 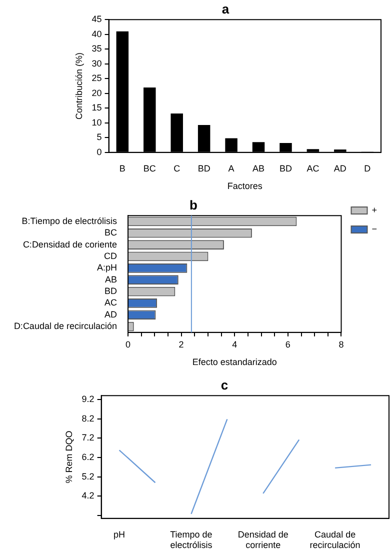 I want to click on y-tick-label: 10, so click(x=97, y=122).